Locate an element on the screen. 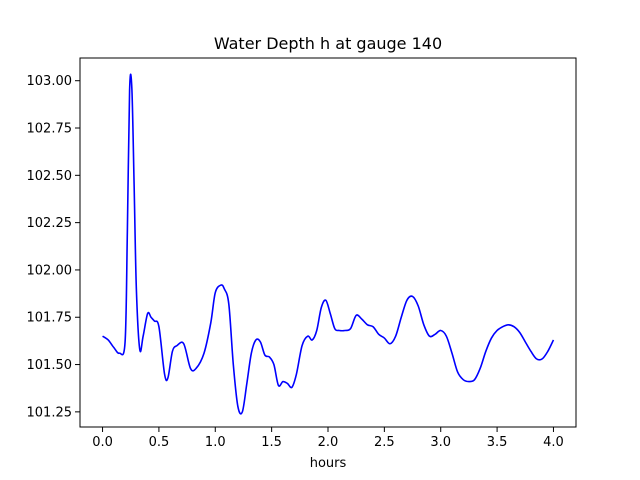 The image size is (640, 480). x-tick-label: 3.5 is located at coordinates (497, 442).